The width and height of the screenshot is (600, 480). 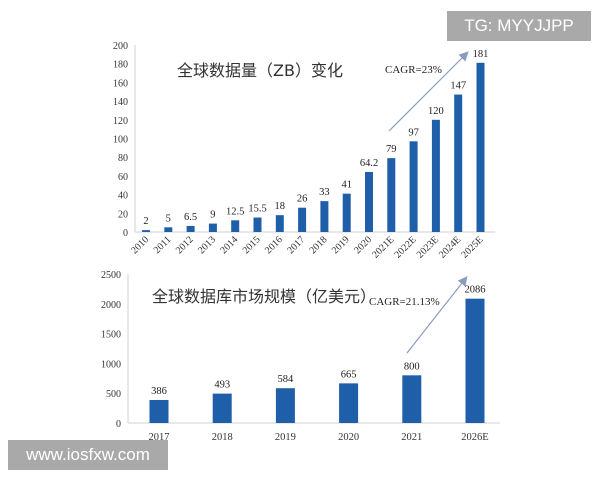 What do you see at coordinates (190, 217) in the screenshot?
I see `chart1-data-label: 6.5` at bounding box center [190, 217].